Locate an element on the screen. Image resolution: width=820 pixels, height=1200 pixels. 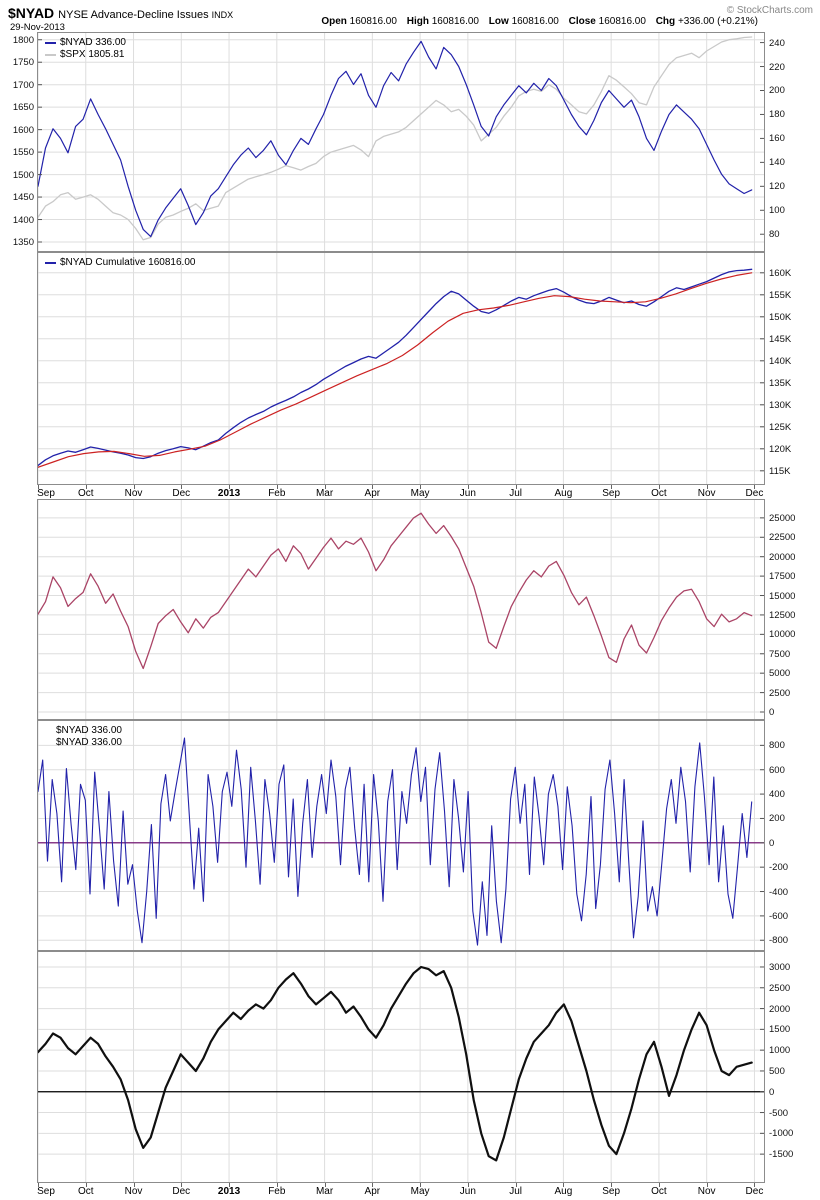
quote-close-label: Close is located at coordinates (582, 21).